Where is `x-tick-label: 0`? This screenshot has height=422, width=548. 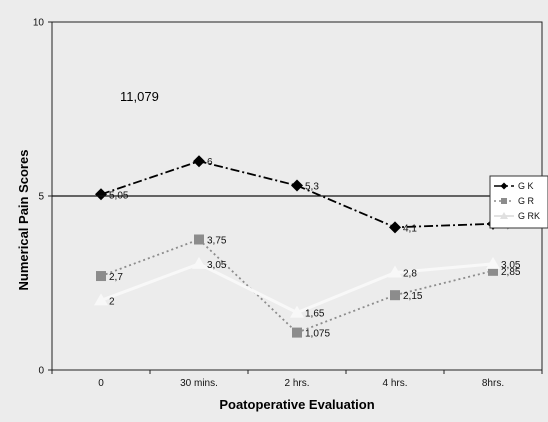 x-tick-label: 0 is located at coordinates (101, 383).